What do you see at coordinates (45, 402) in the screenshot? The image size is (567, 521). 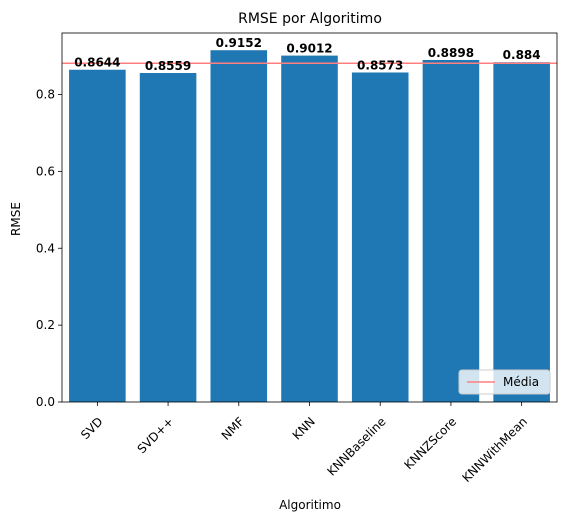 I see `y-tick-label: 0.0` at bounding box center [45, 402].